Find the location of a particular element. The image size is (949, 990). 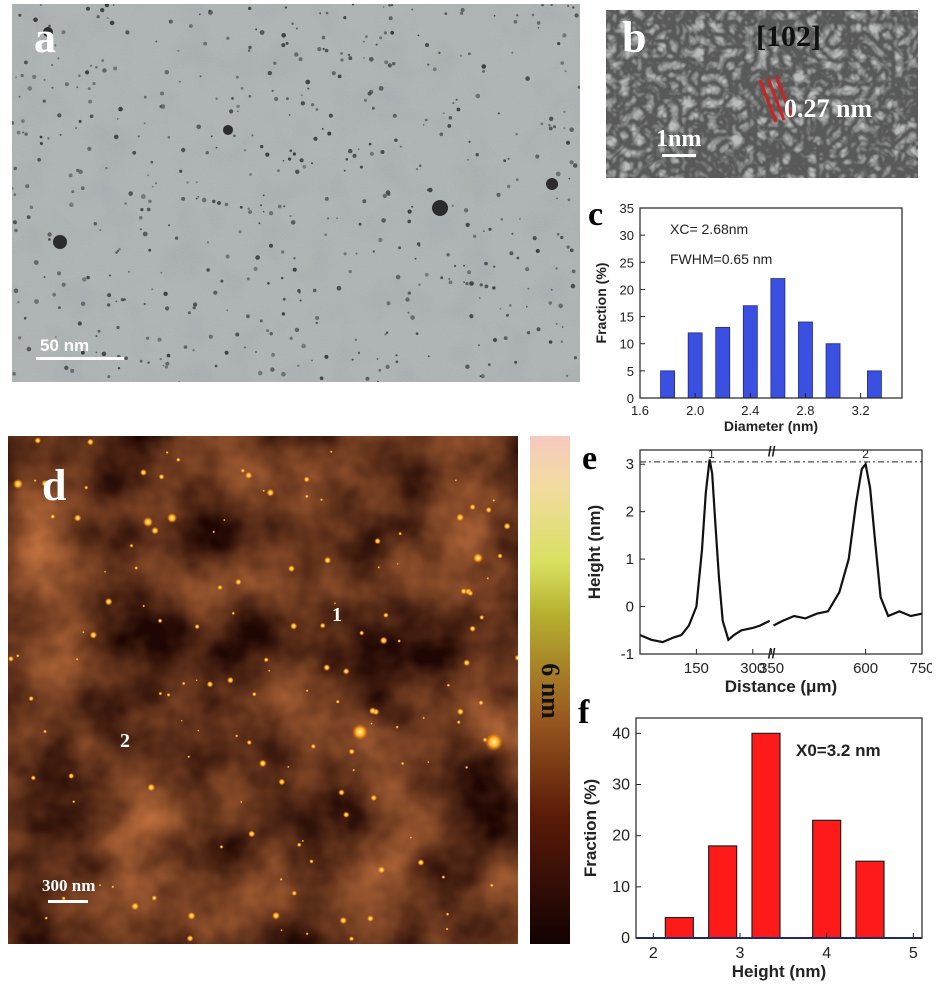

y-tick-label: 1 is located at coordinates (630, 559).